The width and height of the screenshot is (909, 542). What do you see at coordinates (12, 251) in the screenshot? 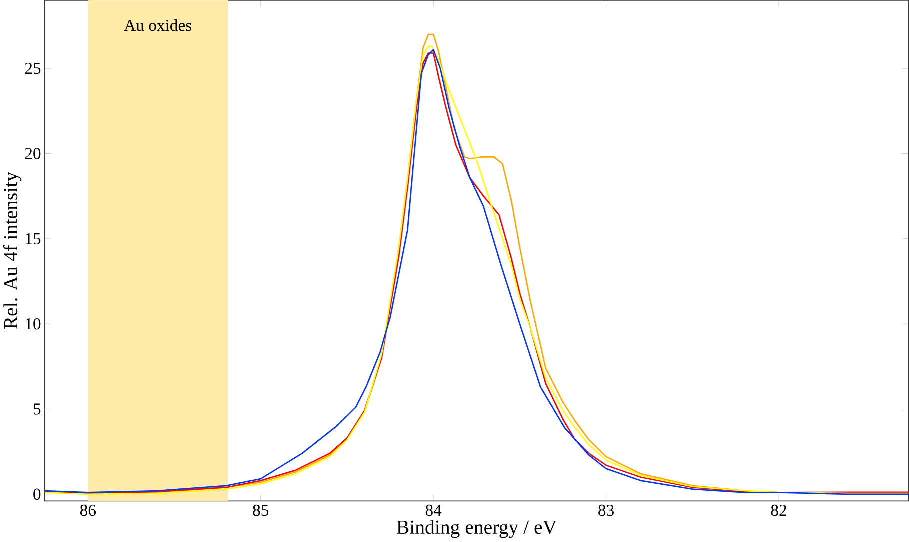
I see `y-axis-title: Rel. Au 4f intensity` at bounding box center [12, 251].